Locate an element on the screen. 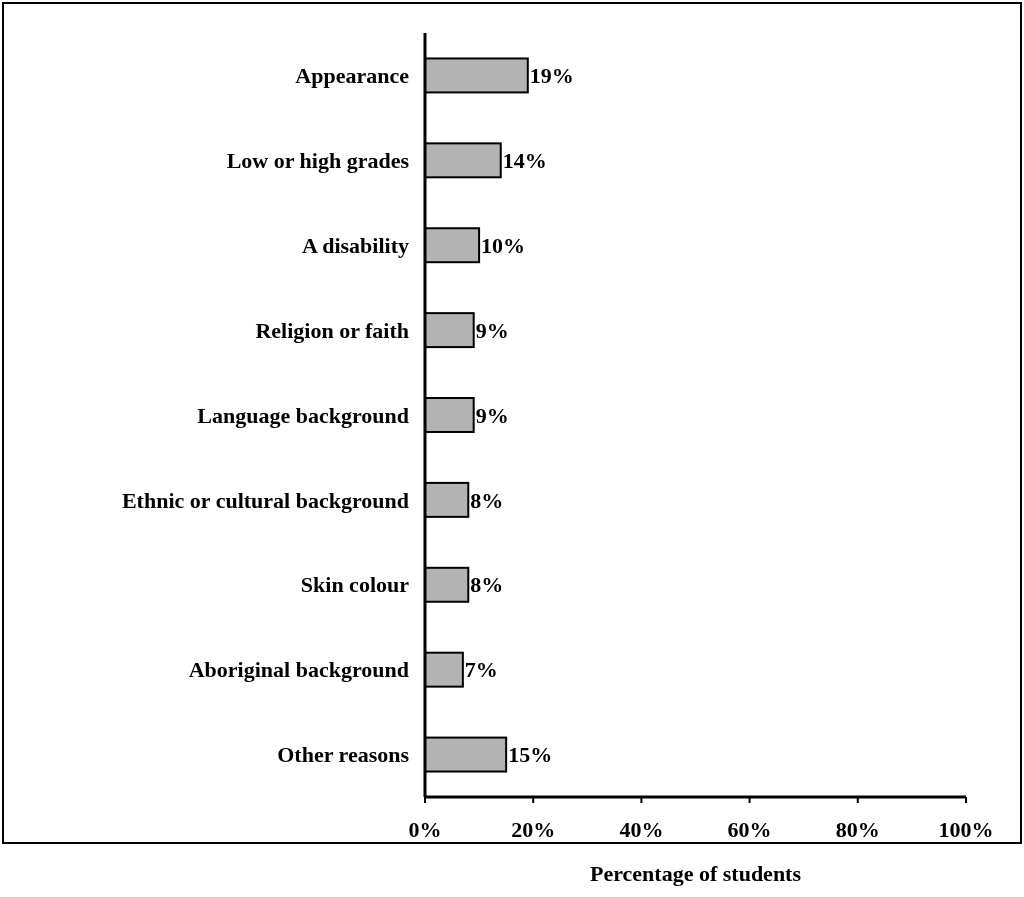 Image resolution: width=1024 pixels, height=897 pixels. data-label: 19% is located at coordinates (551, 76).